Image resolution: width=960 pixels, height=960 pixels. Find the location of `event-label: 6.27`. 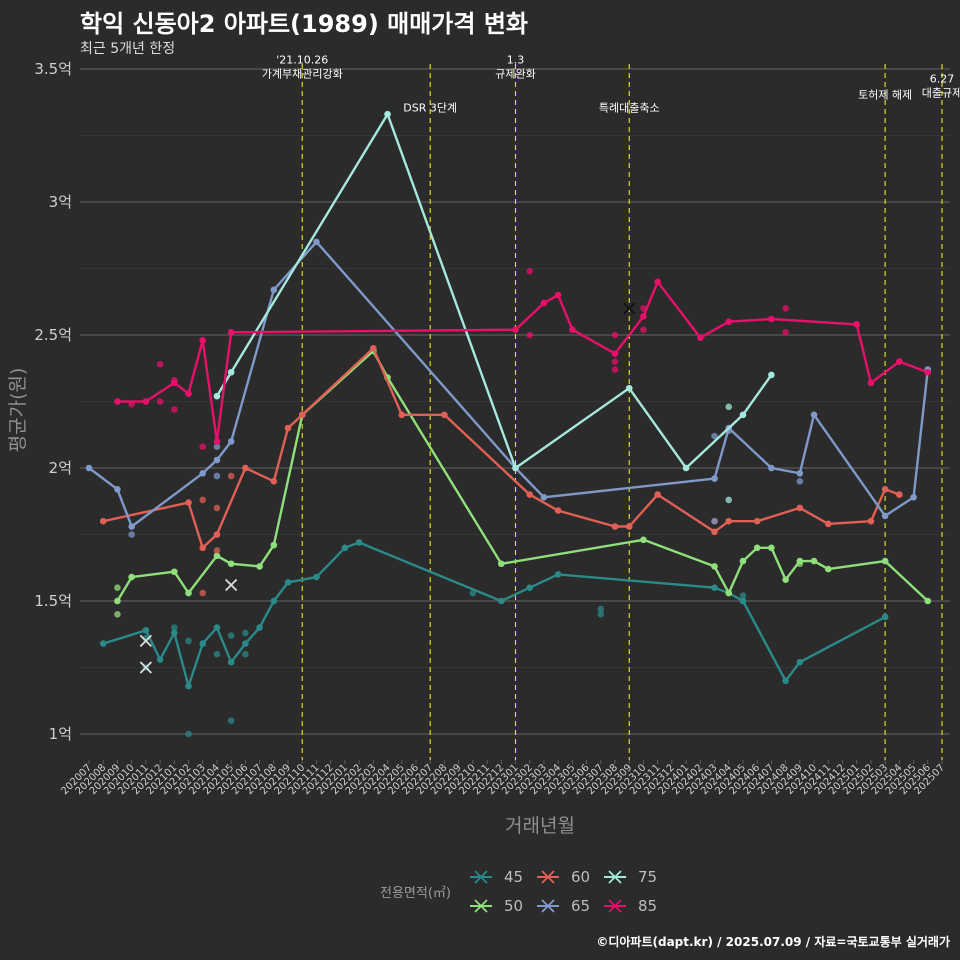

event-label: 6.27 is located at coordinates (942, 78).